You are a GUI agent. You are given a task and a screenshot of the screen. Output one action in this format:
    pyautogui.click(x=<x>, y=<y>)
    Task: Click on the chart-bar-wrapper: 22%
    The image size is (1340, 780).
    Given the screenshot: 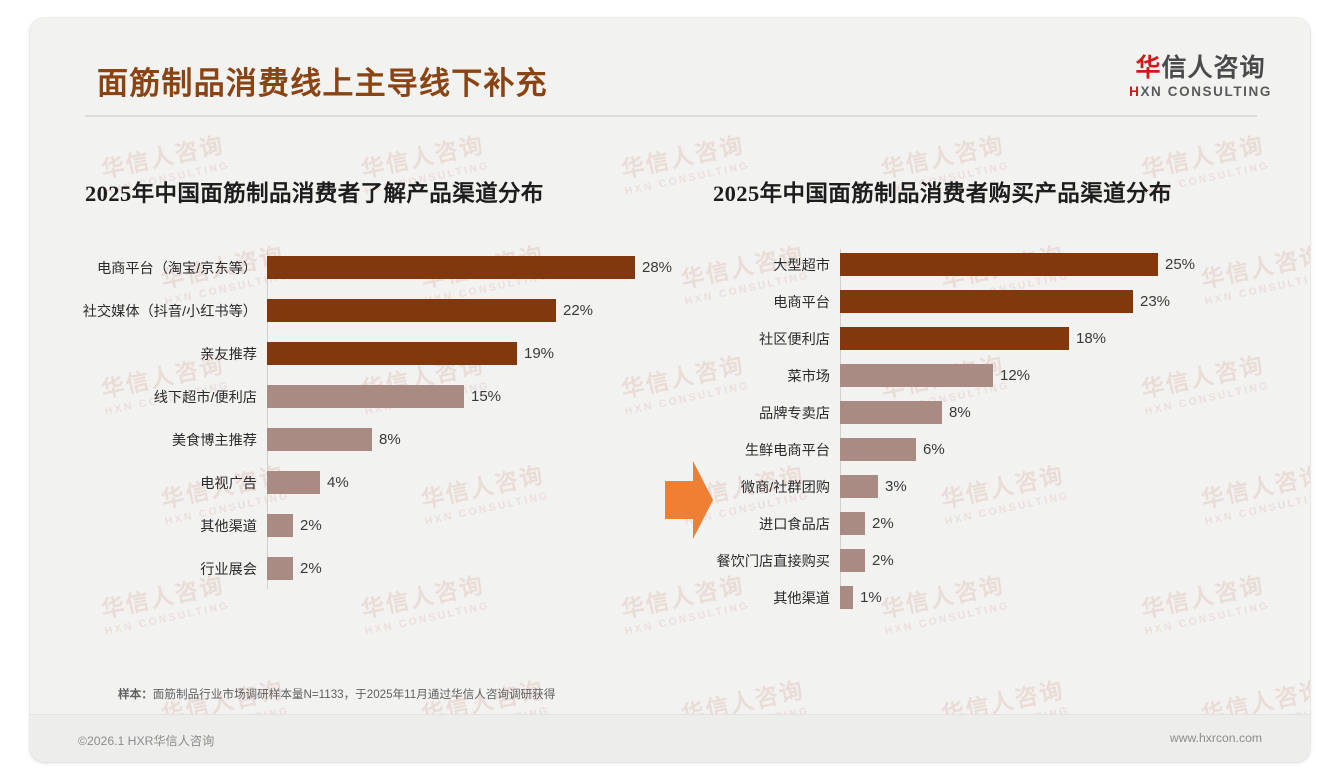 What is the action you would take?
    pyautogui.click(x=474, y=310)
    